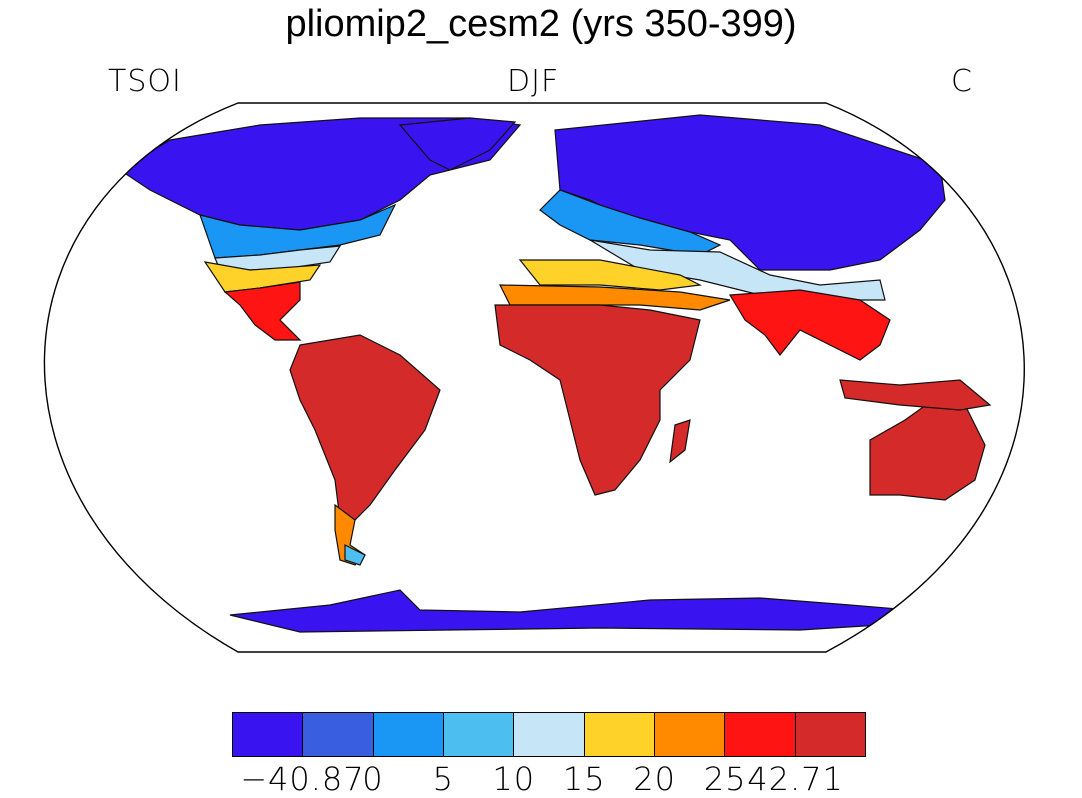  Describe the element at coordinates (737, 270) in the screenshot. I see `asia-cool` at that location.